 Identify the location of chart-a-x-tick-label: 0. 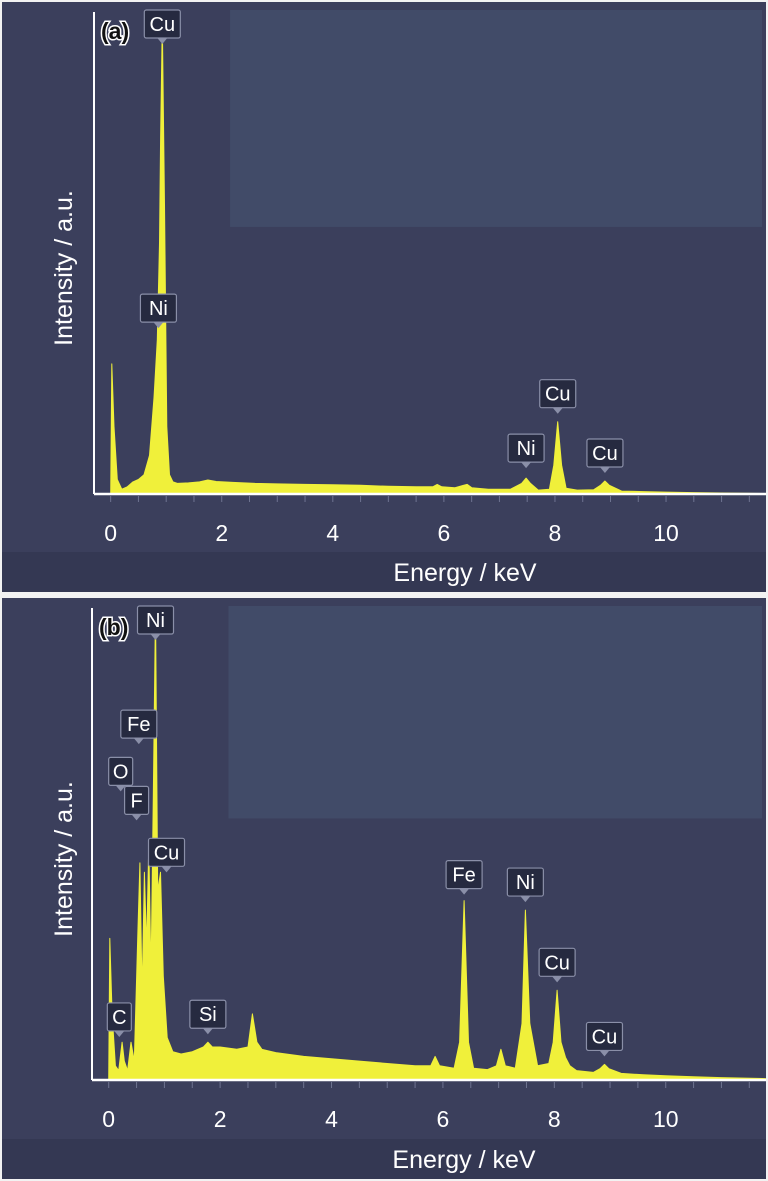
(110, 533).